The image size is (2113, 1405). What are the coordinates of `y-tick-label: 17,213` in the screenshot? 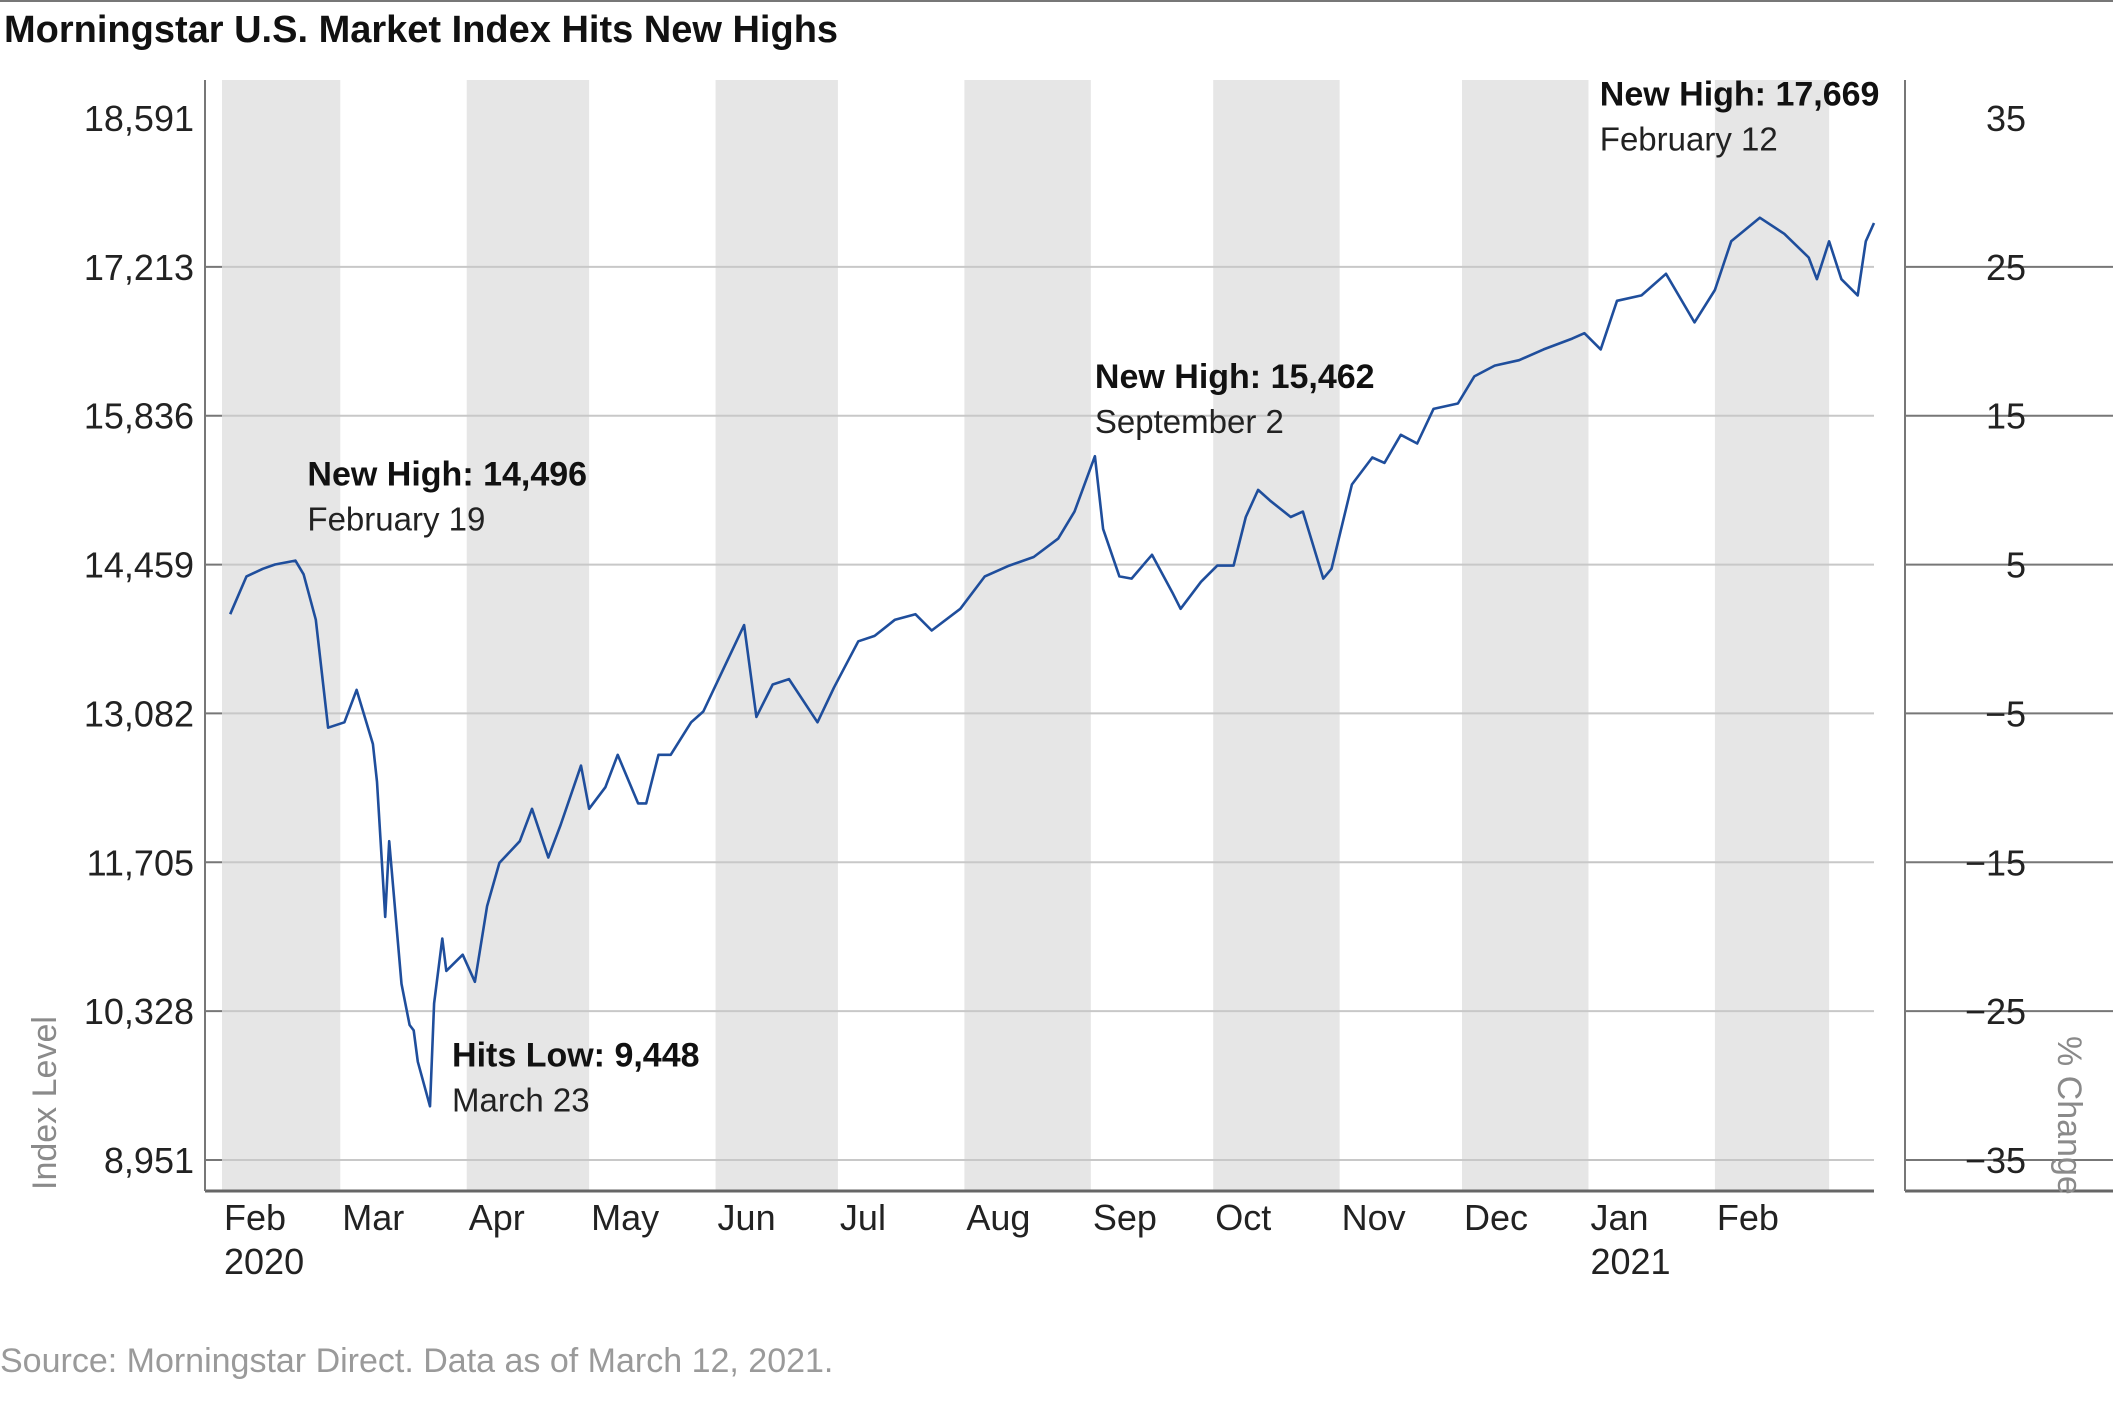 It's located at (139, 267).